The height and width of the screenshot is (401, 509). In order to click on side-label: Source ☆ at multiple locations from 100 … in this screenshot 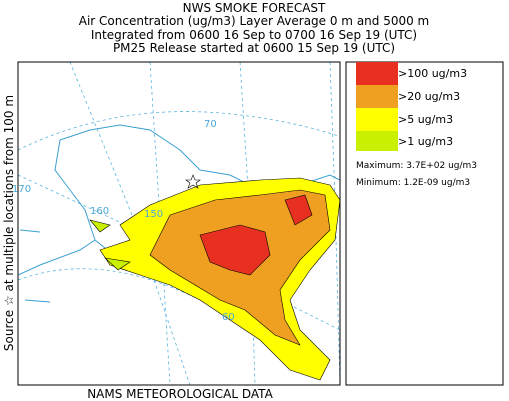, I will do `click(9, 223)`.